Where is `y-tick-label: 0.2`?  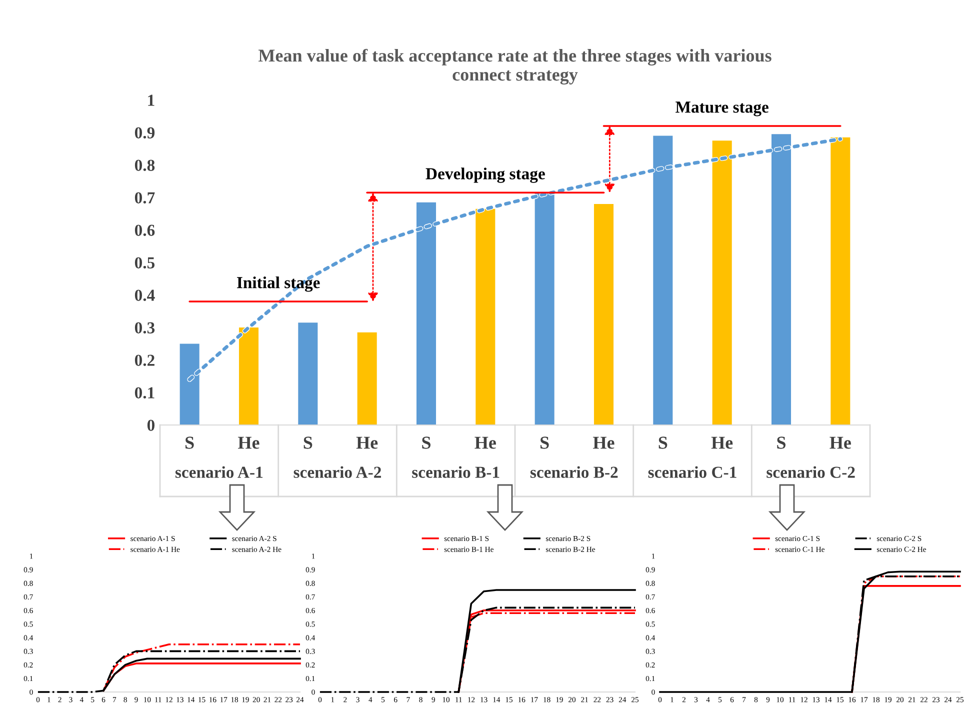 y-tick-label: 0.2 is located at coordinates (144, 360).